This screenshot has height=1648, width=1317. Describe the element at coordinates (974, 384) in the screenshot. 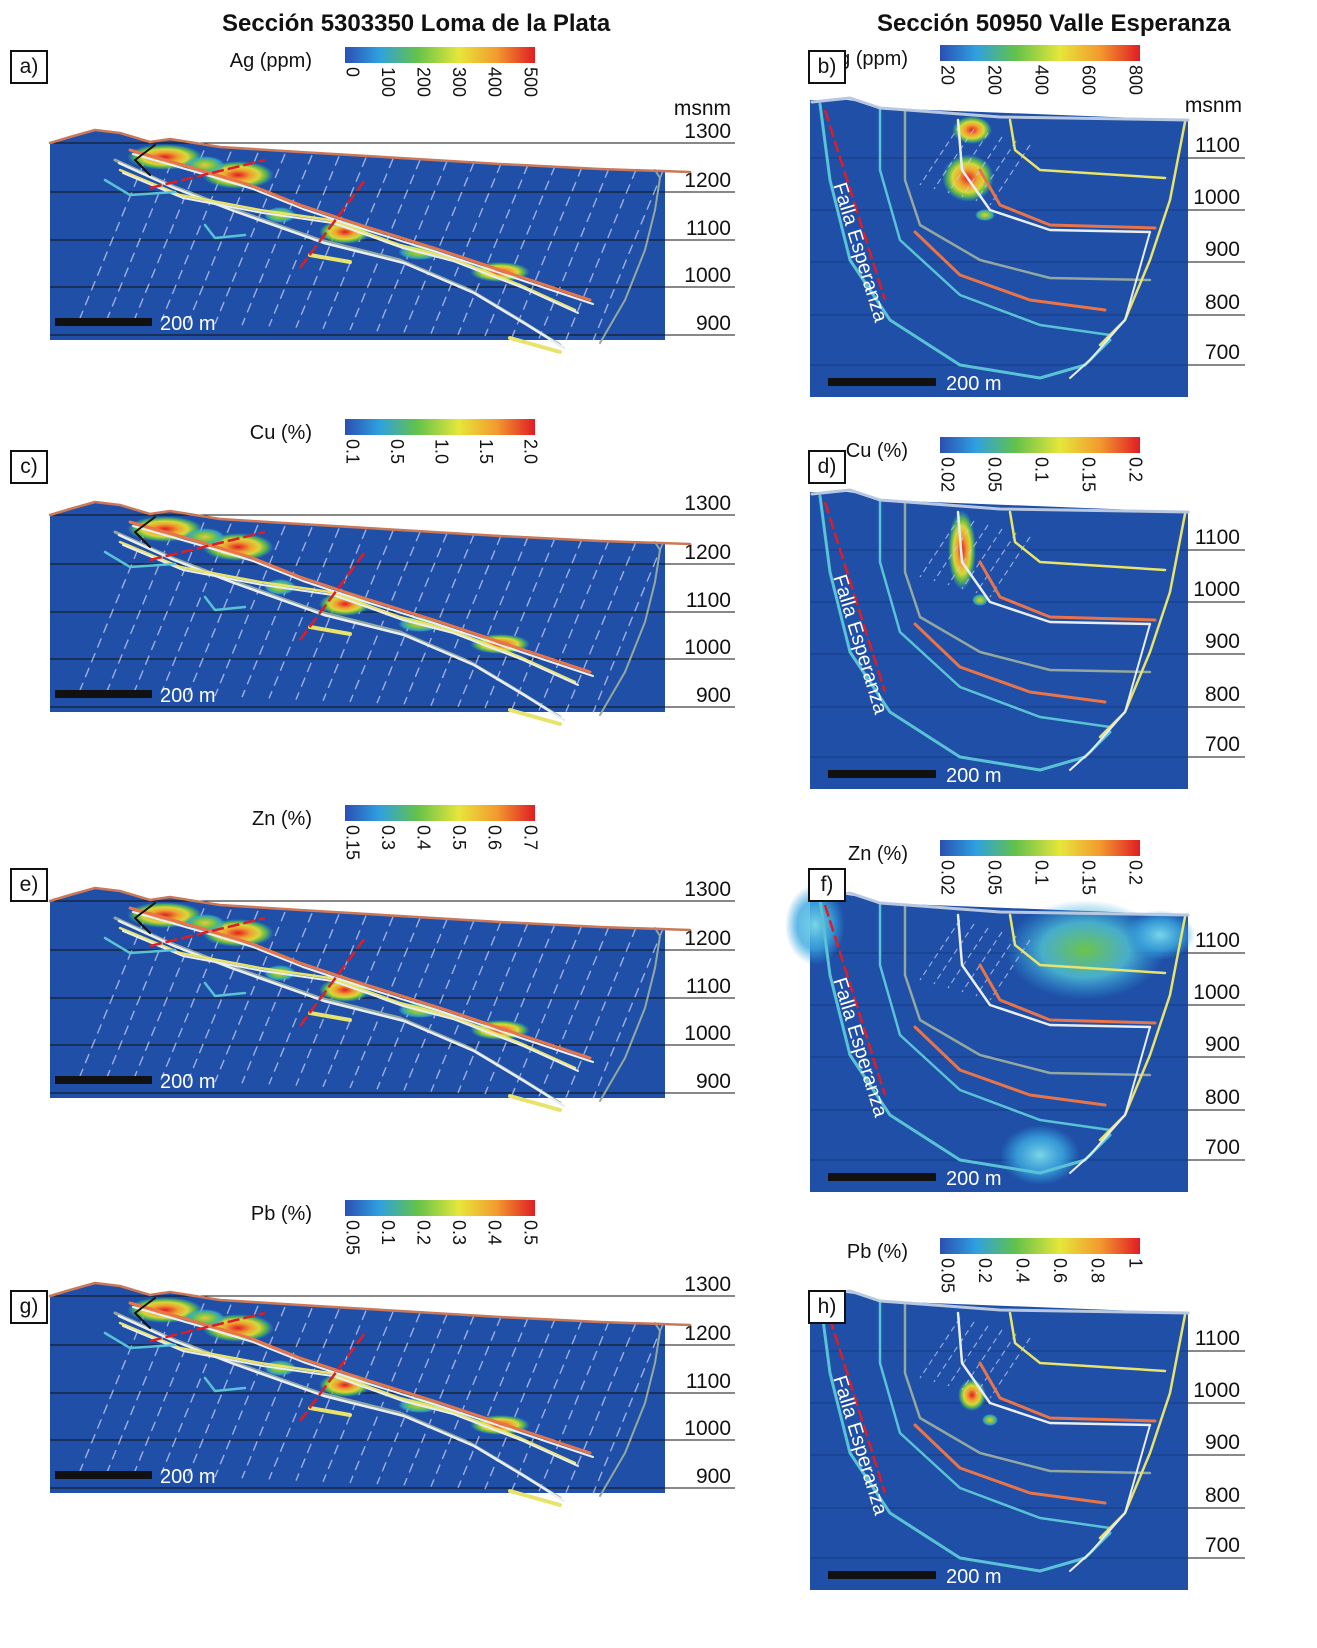

I see `scale-bar-label: 200 m` at that location.